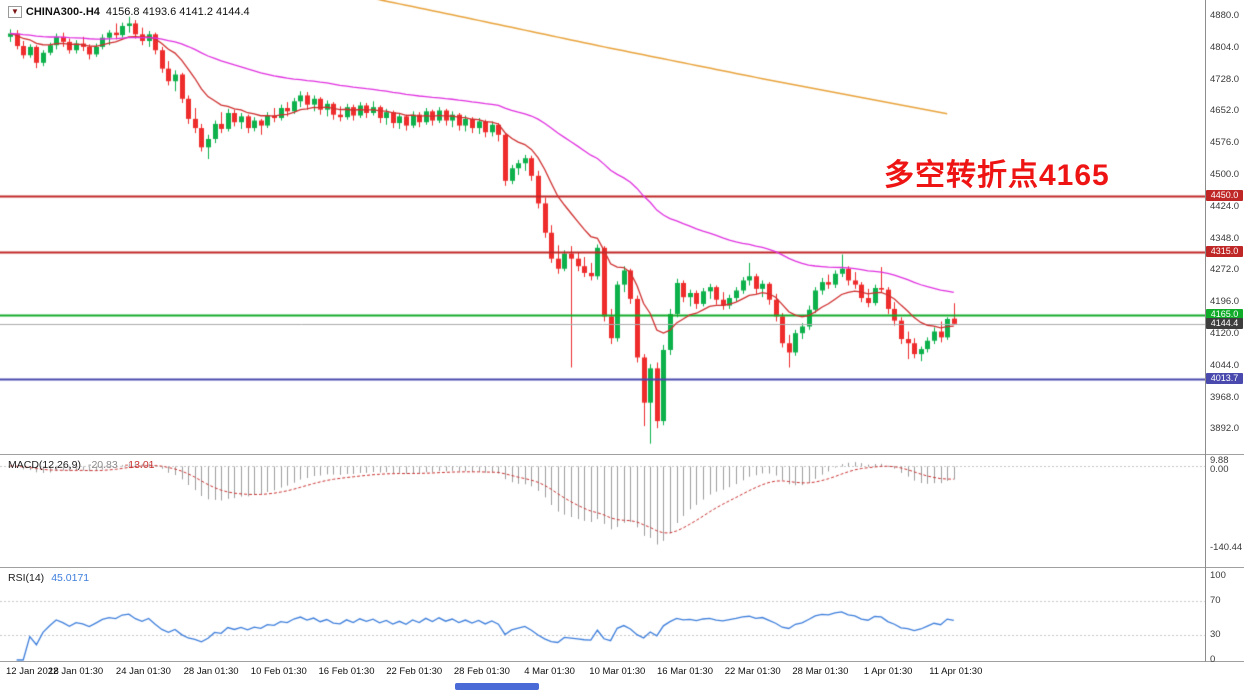 This screenshot has width=1244, height=692. Describe the element at coordinates (1224, 195) in the screenshot. I see `price-tag: 4450.0` at that location.